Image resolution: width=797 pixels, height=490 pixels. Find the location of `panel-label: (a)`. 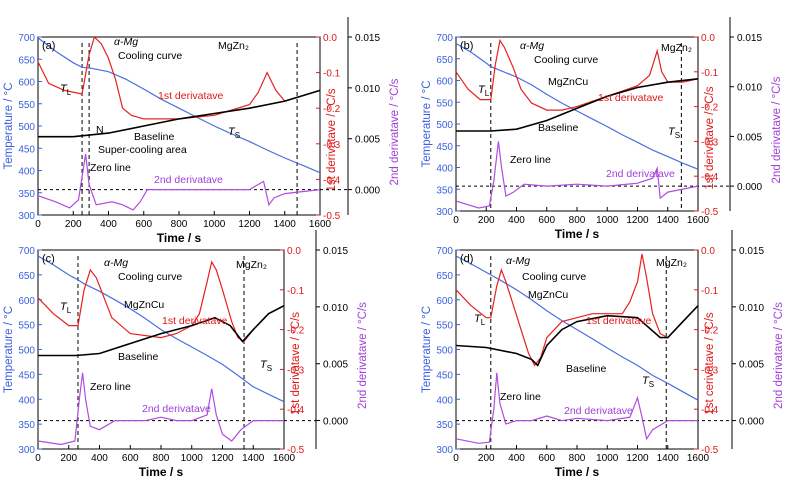

panel-label: (a) is located at coordinates (48, 46).